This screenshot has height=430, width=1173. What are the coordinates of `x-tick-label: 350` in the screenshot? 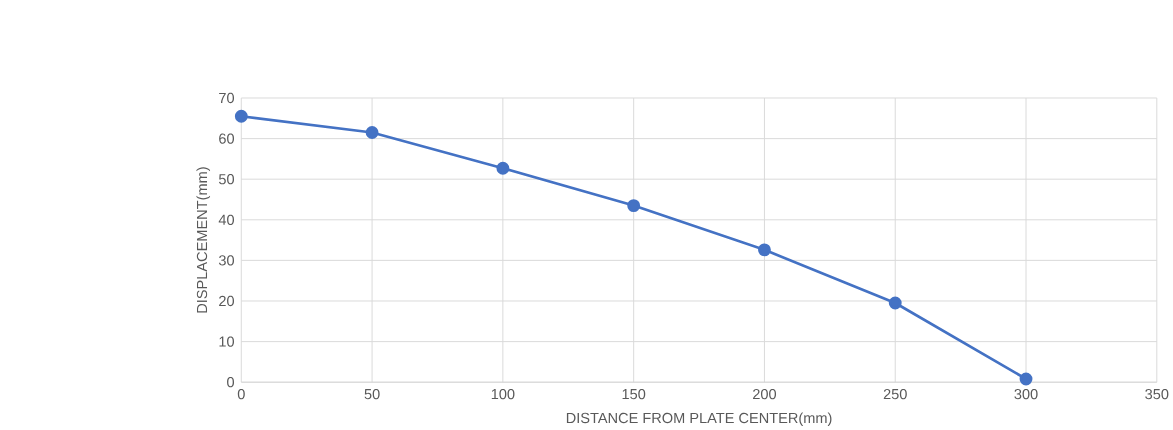 It's located at (1157, 394).